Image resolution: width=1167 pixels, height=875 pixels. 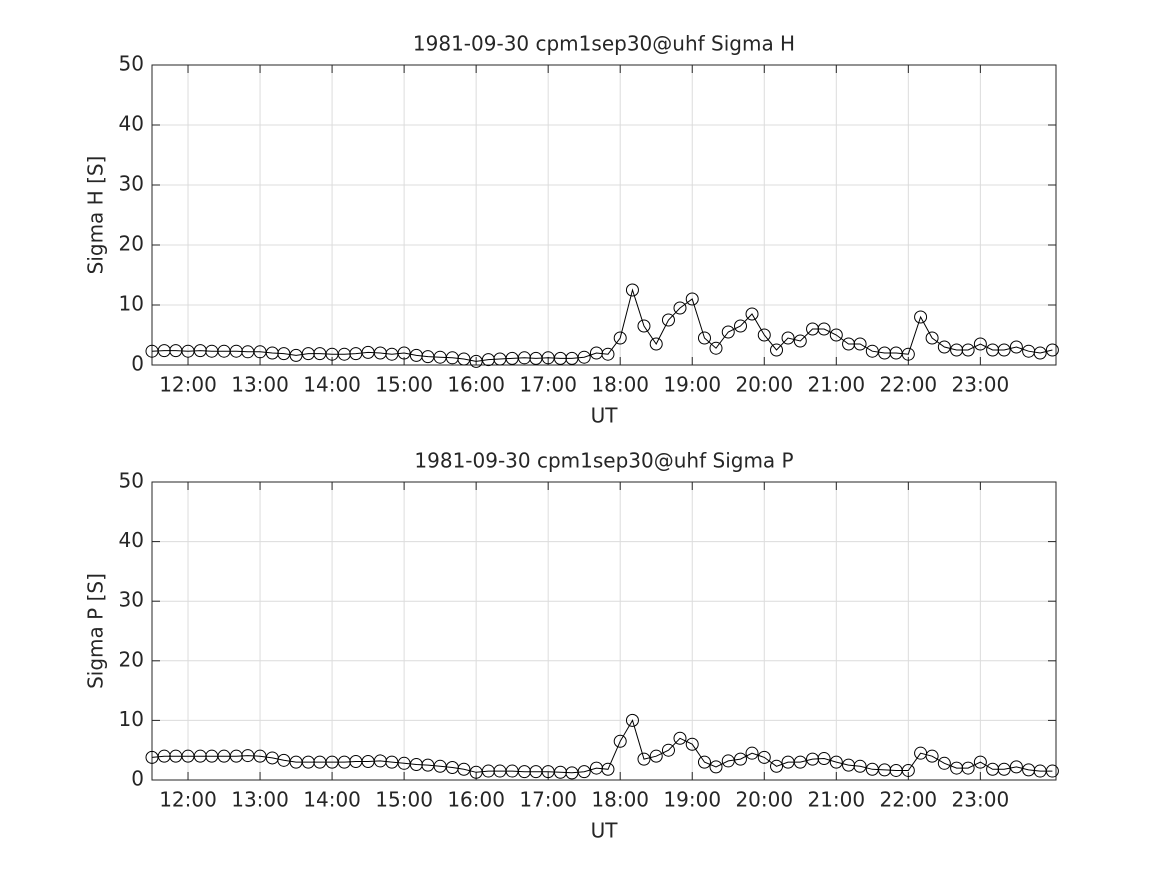 I want to click on chart-title: 1981-09-30 cpm1sep30@uhf Sigma P, so click(x=603, y=461).